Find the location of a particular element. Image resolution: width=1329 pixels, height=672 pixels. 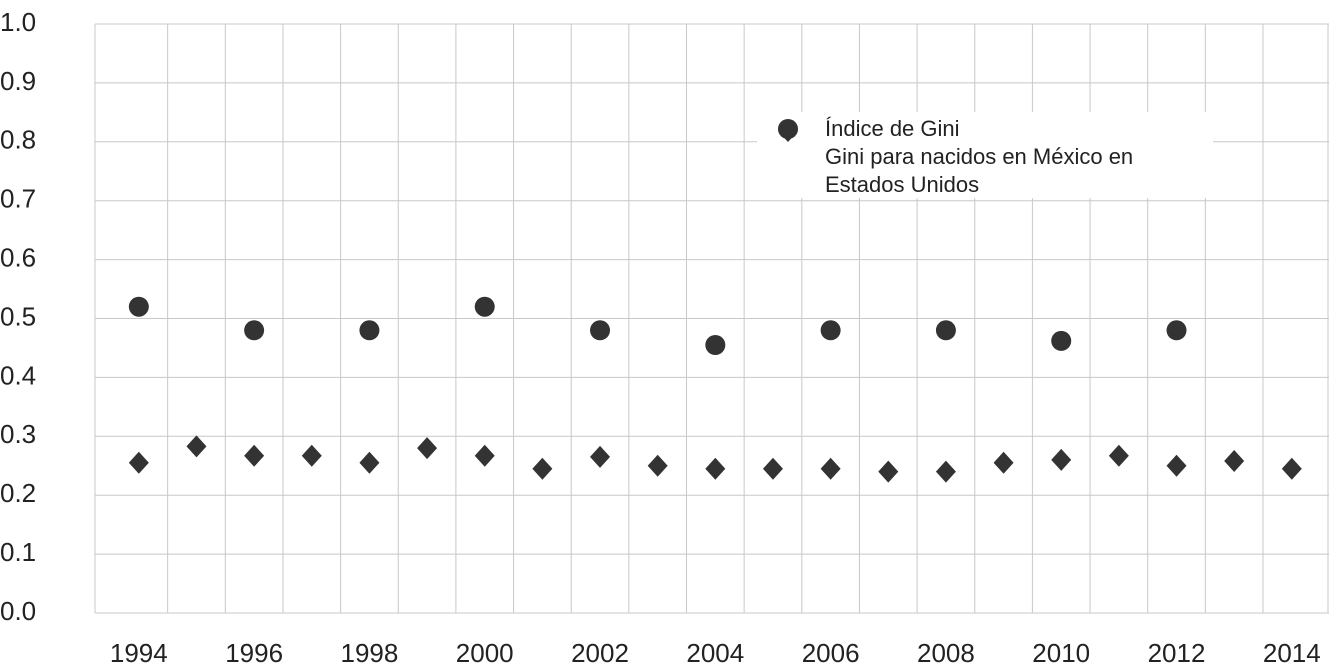

x-tick-label: 2012 is located at coordinates (1177, 653).